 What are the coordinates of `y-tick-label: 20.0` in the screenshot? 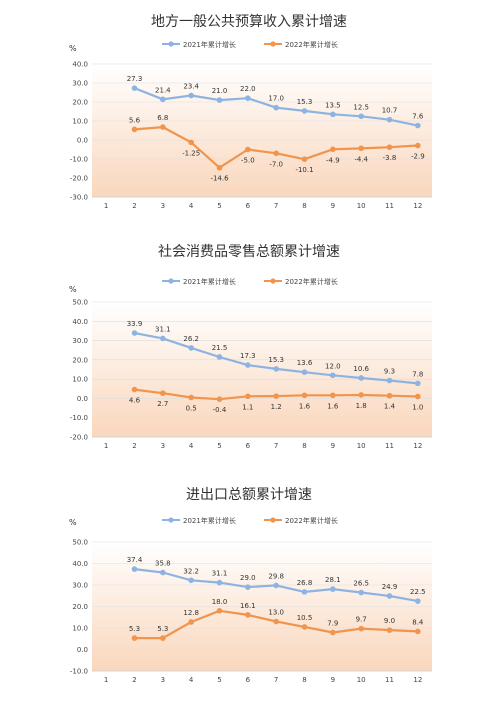 It's located at (80, 607).